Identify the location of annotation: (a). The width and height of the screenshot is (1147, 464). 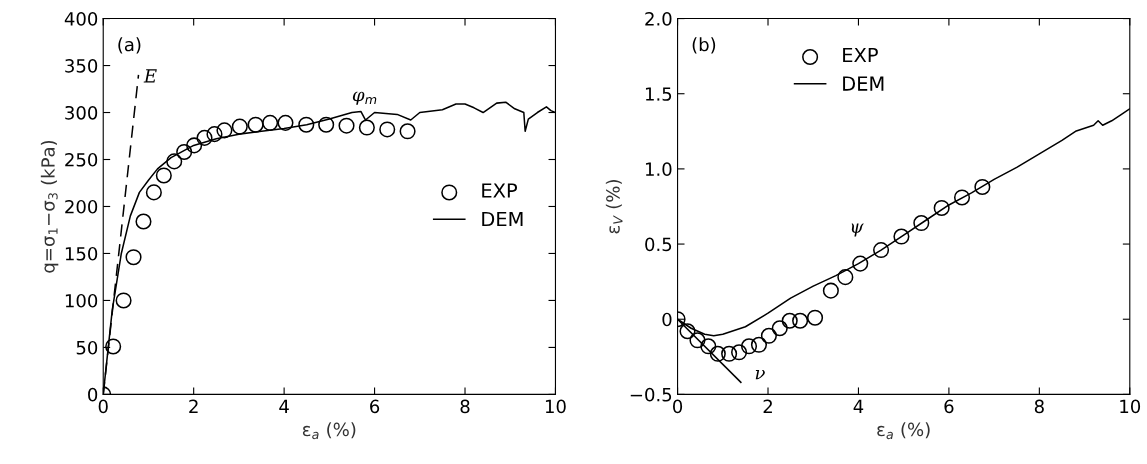
(129, 45).